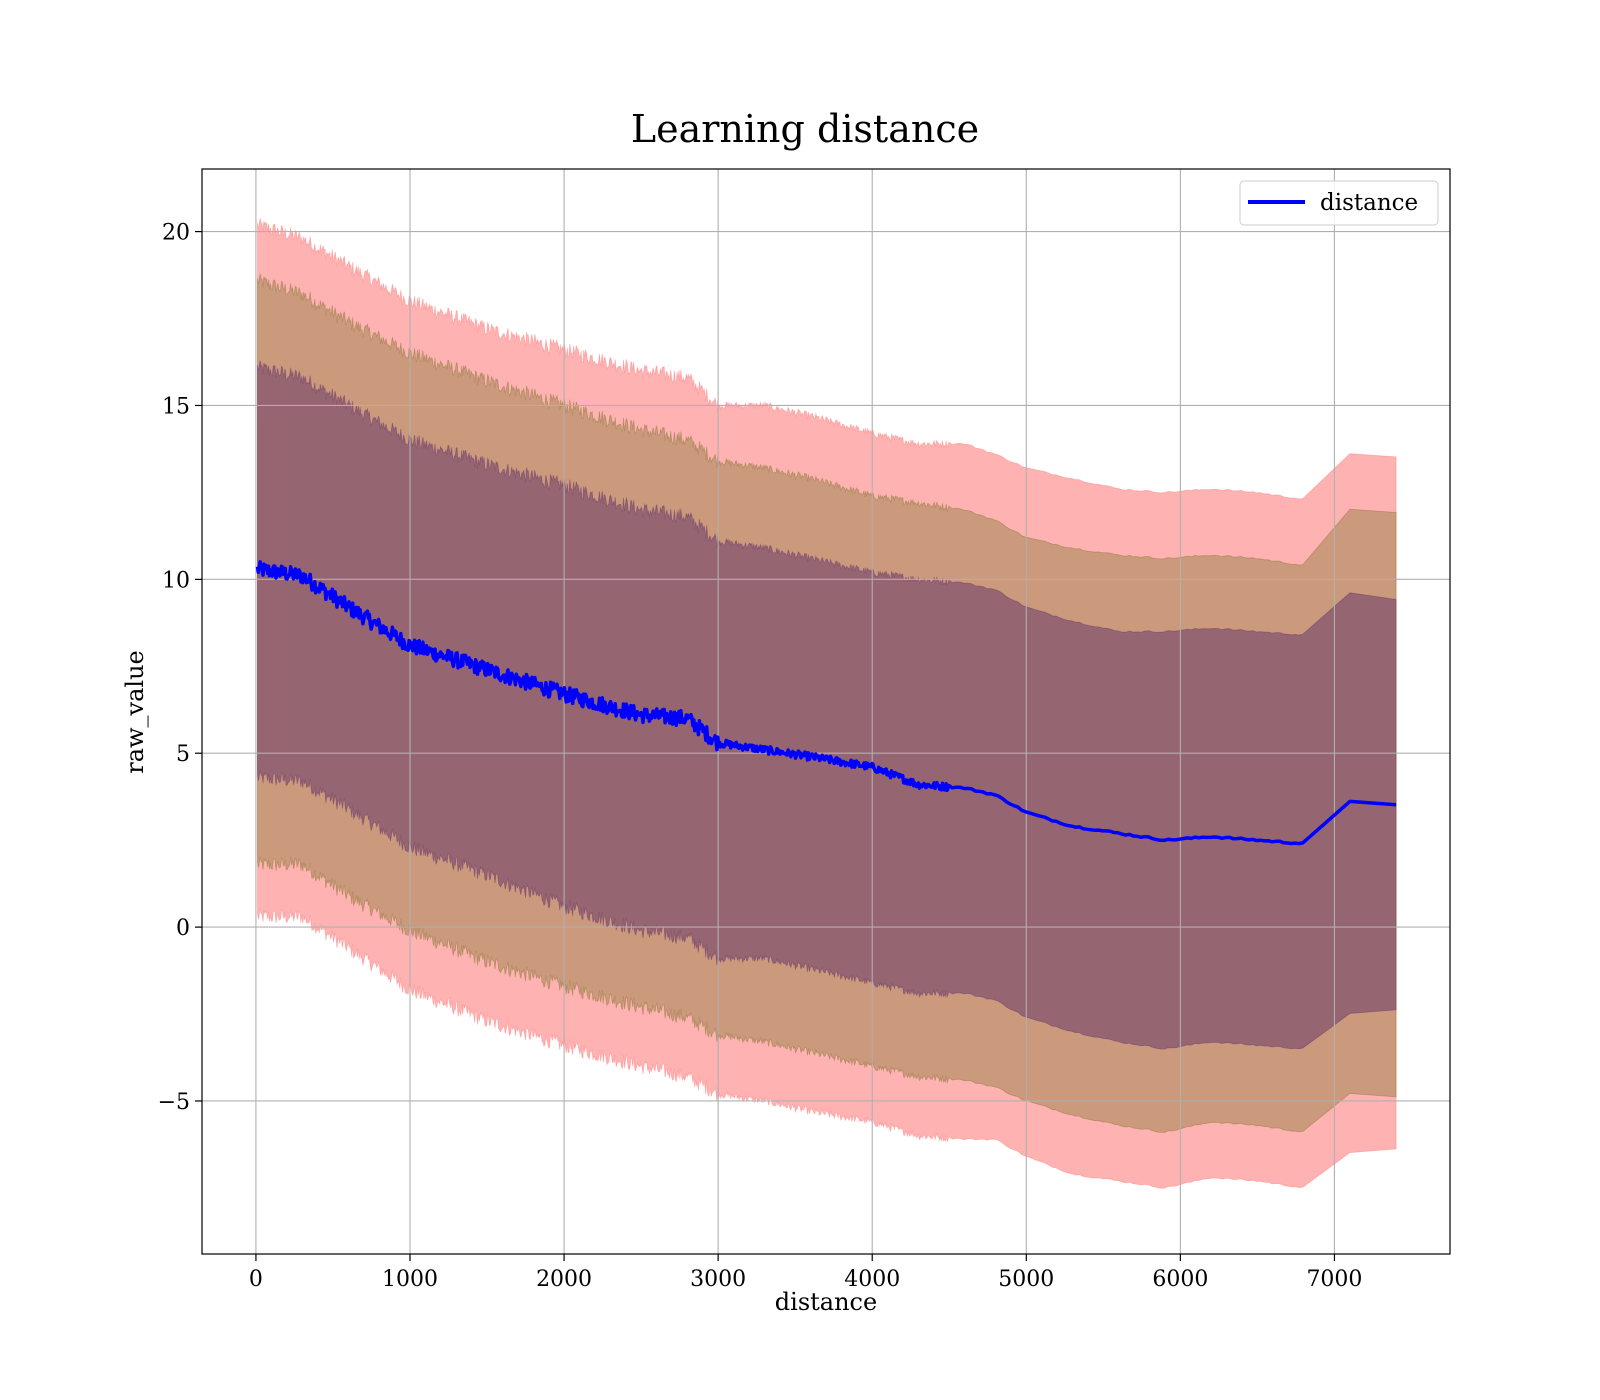  I want to click on y-tick-label: 20, so click(176, 233).